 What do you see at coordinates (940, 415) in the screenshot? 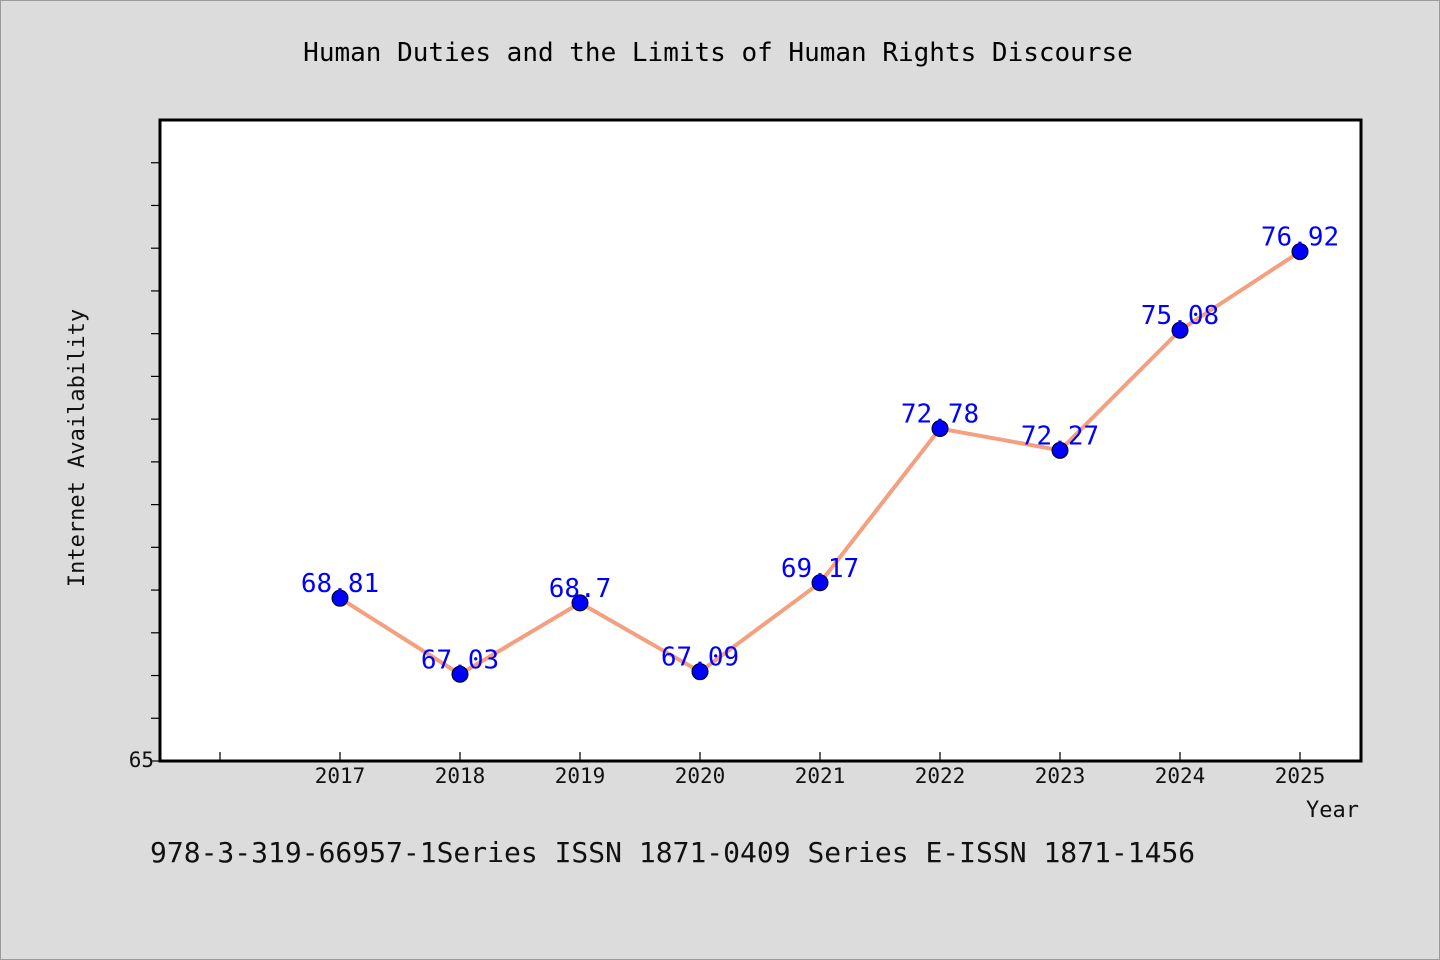
I see `data-label: 72.78` at bounding box center [940, 415].